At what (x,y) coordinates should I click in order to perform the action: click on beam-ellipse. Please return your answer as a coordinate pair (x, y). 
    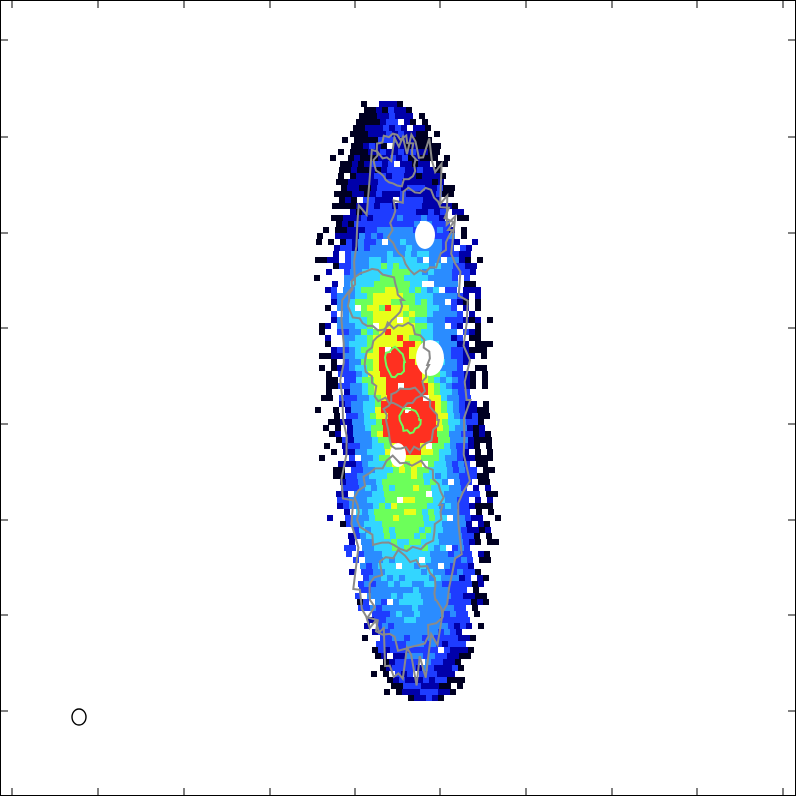
    Looking at the image, I should click on (79, 717).